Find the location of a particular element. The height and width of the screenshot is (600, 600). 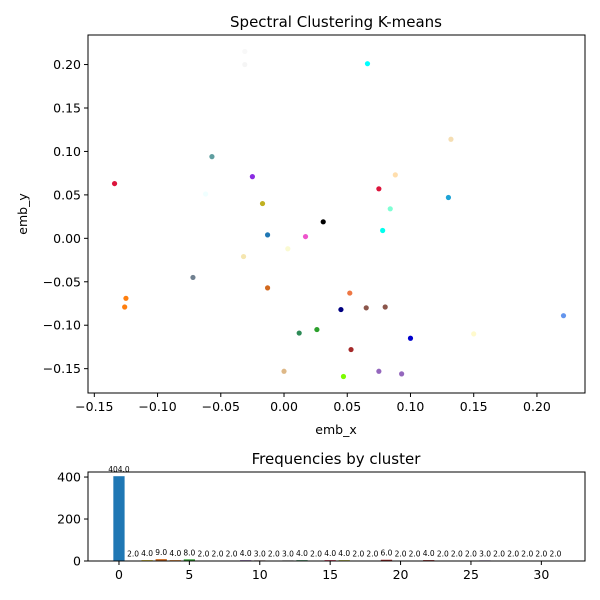

bar-y-tick-label: 200 is located at coordinates (69, 519).